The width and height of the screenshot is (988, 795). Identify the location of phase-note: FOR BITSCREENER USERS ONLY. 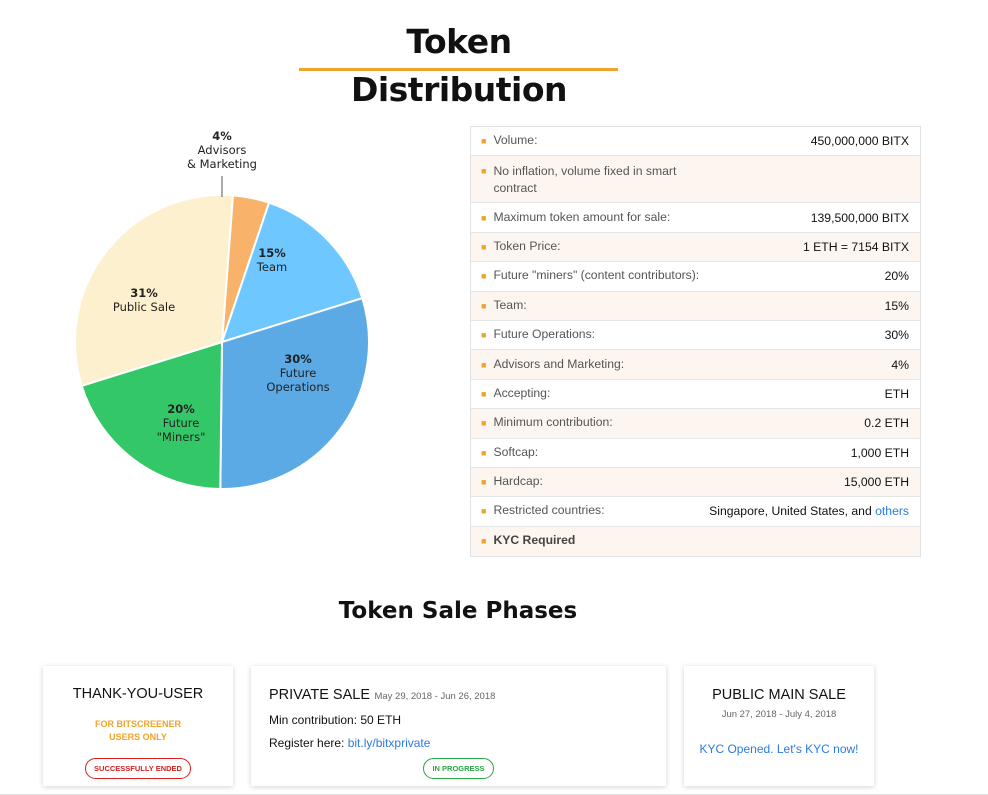
(138, 731).